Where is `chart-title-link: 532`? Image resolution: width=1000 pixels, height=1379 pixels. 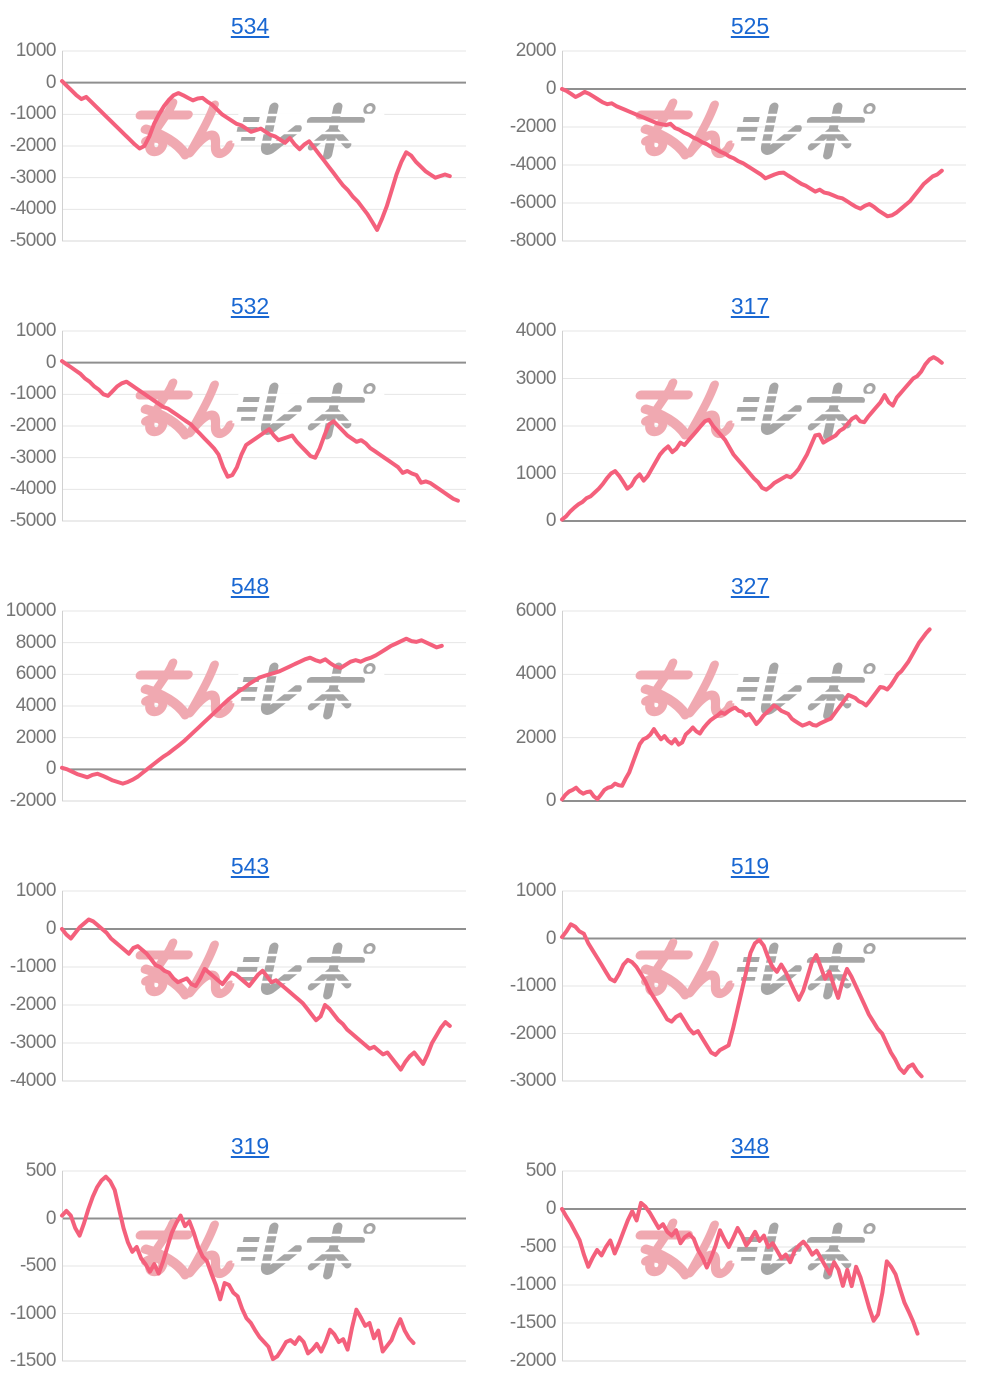
chart-title-link: 532 is located at coordinates (250, 306).